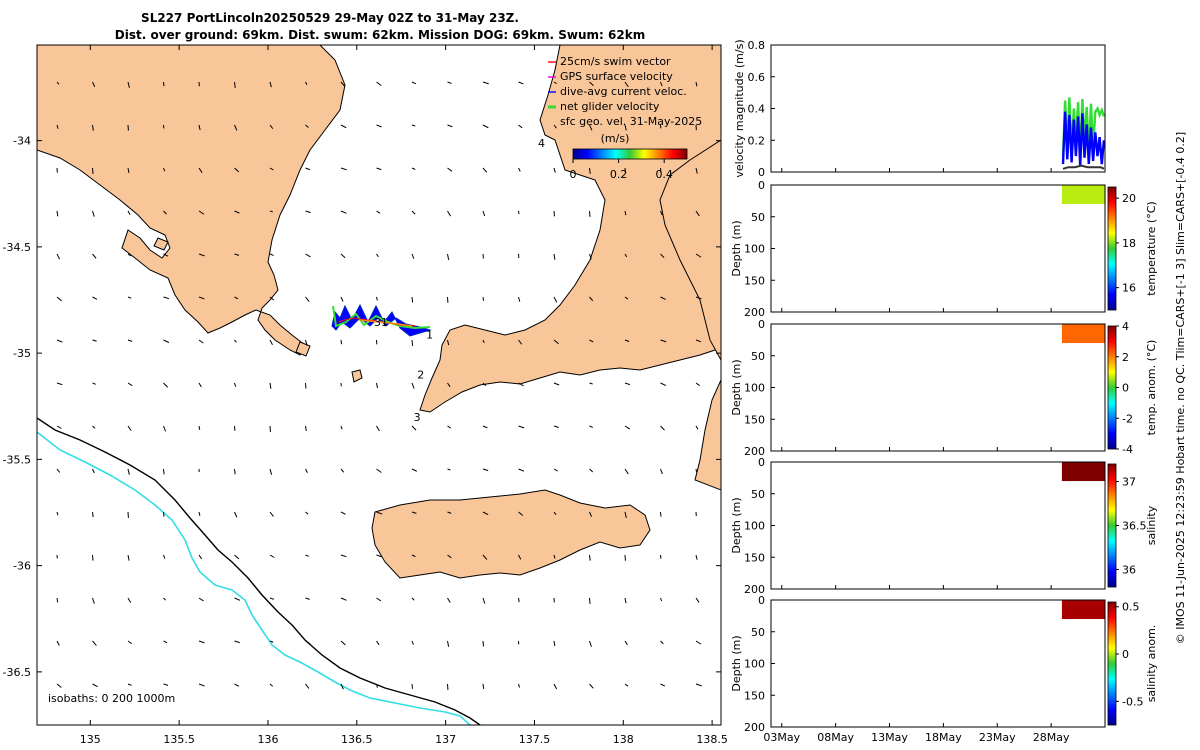 This screenshot has width=1200, height=750. Describe the element at coordinates (619, 174) in the screenshot. I see `colorbar-tick-label: 0.2` at that location.